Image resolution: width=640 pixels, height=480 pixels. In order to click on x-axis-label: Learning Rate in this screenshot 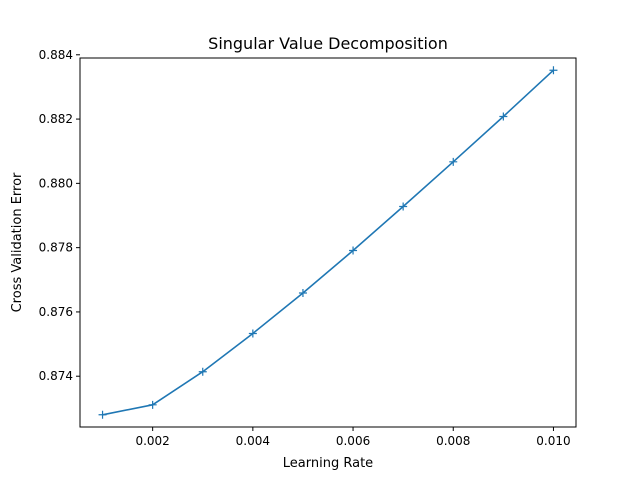, I will do `click(328, 463)`.